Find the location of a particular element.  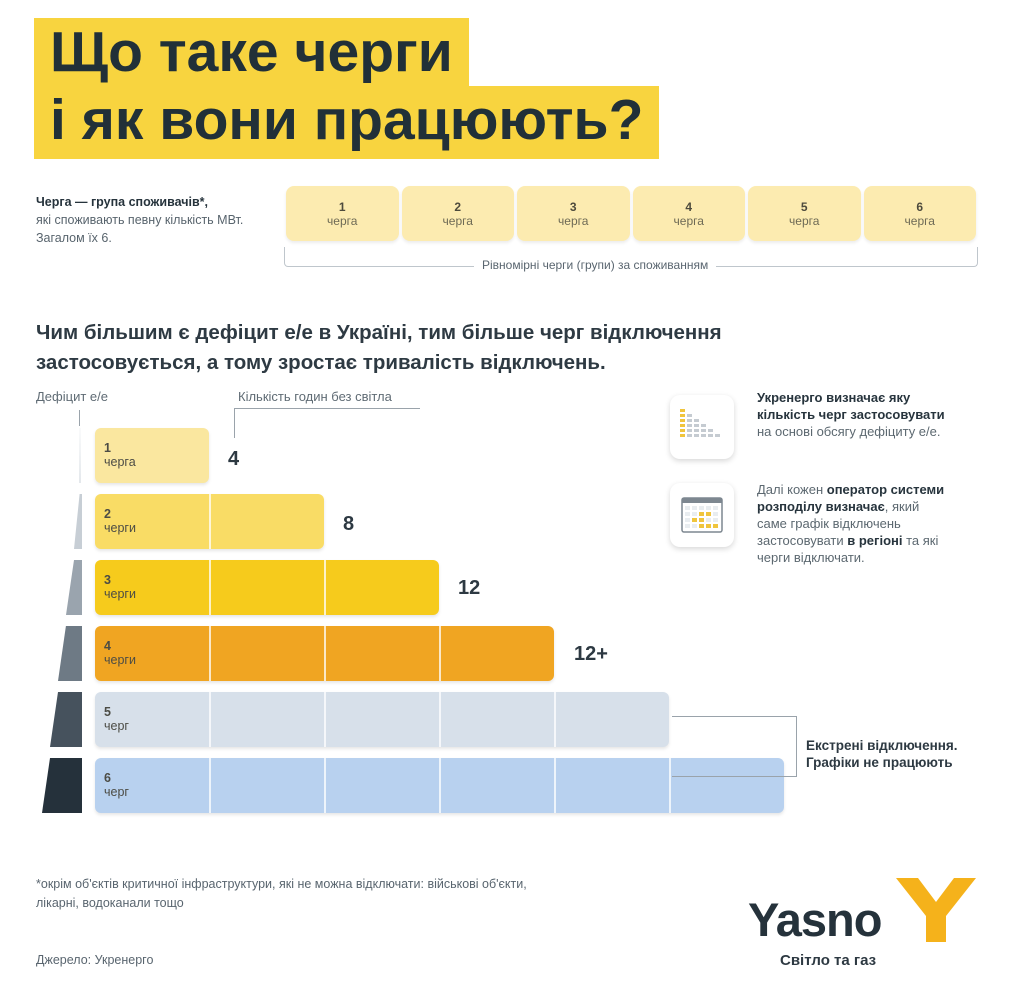

queue-cell: 1 черга is located at coordinates (342, 213).